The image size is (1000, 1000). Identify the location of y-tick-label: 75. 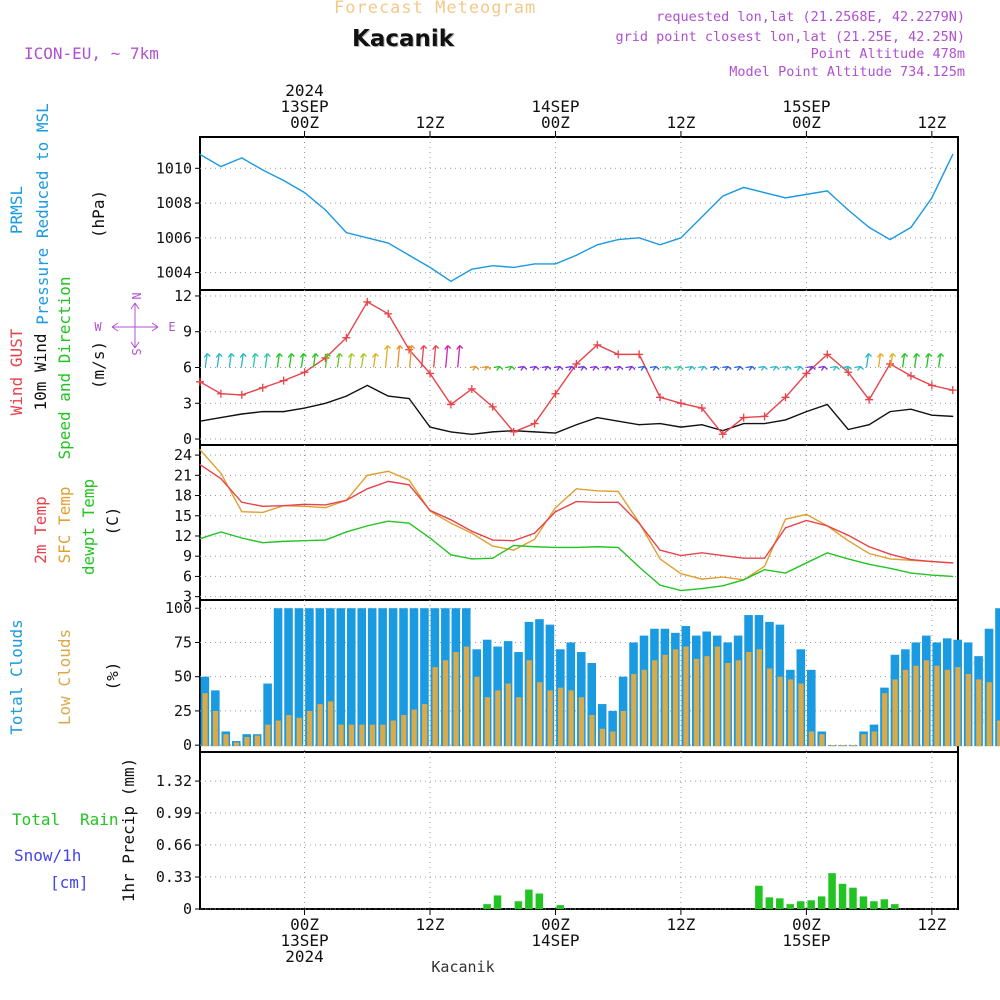
(183, 642).